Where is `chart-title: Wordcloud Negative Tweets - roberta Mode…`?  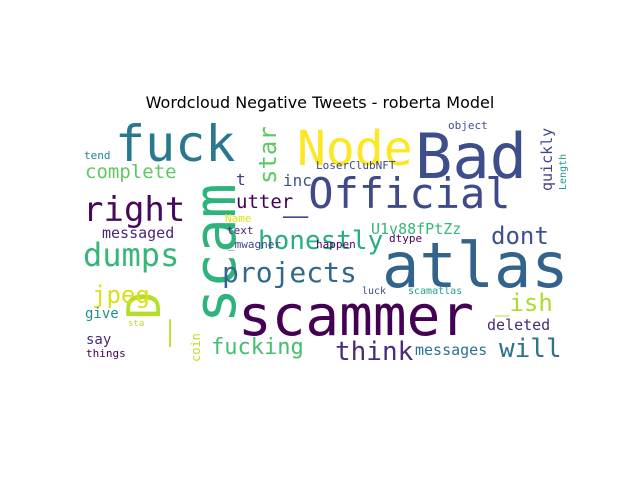 chart-title: Wordcloud Negative Tweets - roberta Mode… is located at coordinates (320, 102).